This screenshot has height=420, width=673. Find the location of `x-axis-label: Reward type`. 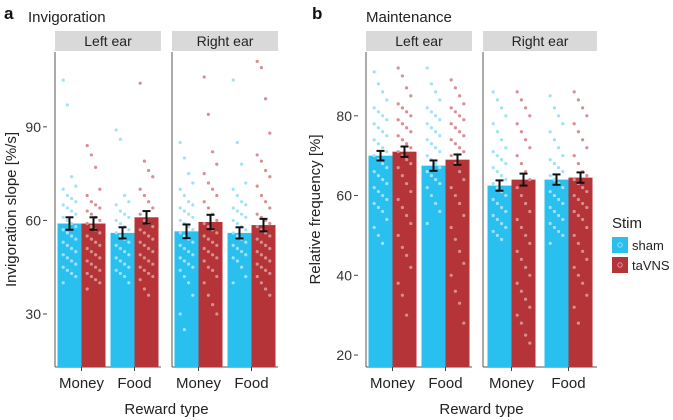

x-axis-label: Reward type is located at coordinates (481, 409).